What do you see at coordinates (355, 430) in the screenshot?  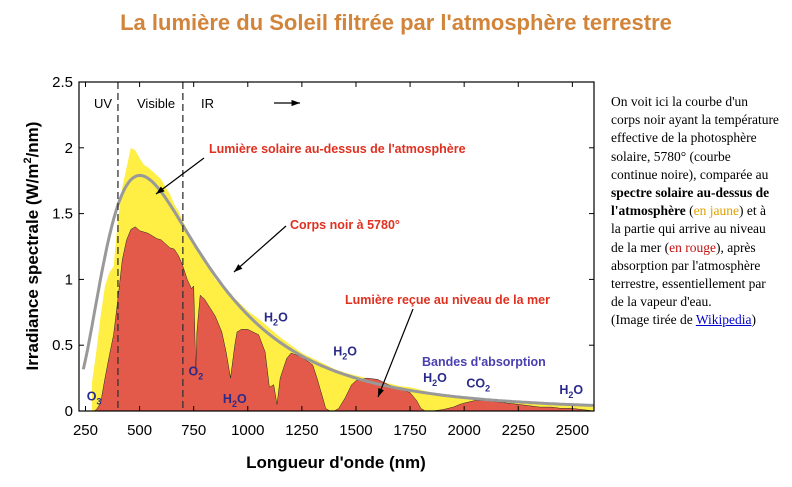 I see `x-tick-label: 1500` at bounding box center [355, 430].